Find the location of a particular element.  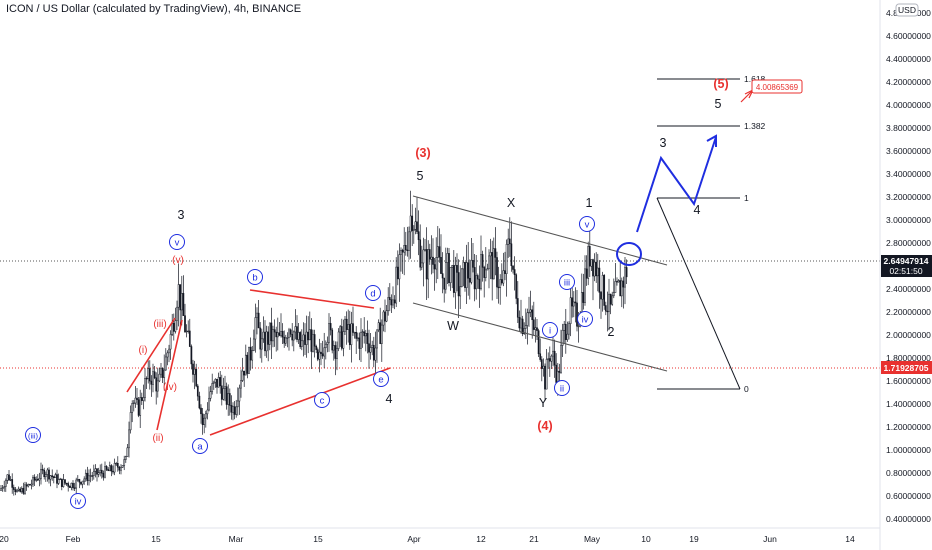

currency-badge-box is located at coordinates (907, 10).